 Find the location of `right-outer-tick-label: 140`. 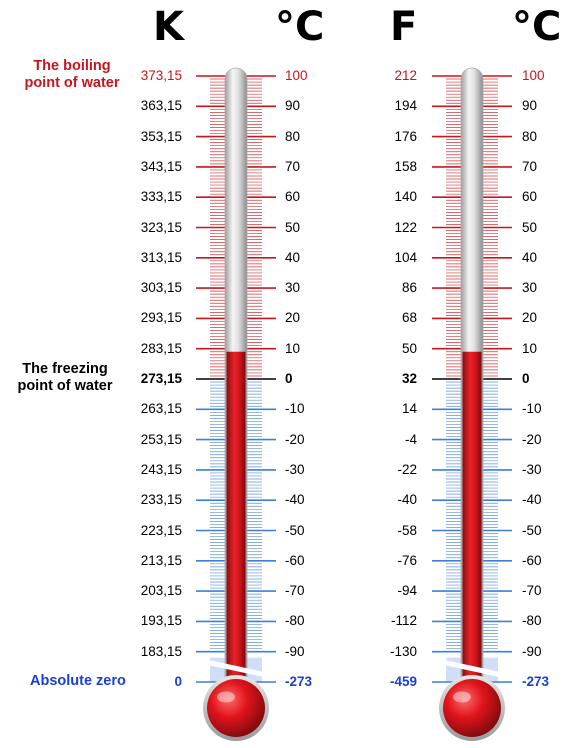

right-outer-tick-label: 140 is located at coordinates (405, 197).